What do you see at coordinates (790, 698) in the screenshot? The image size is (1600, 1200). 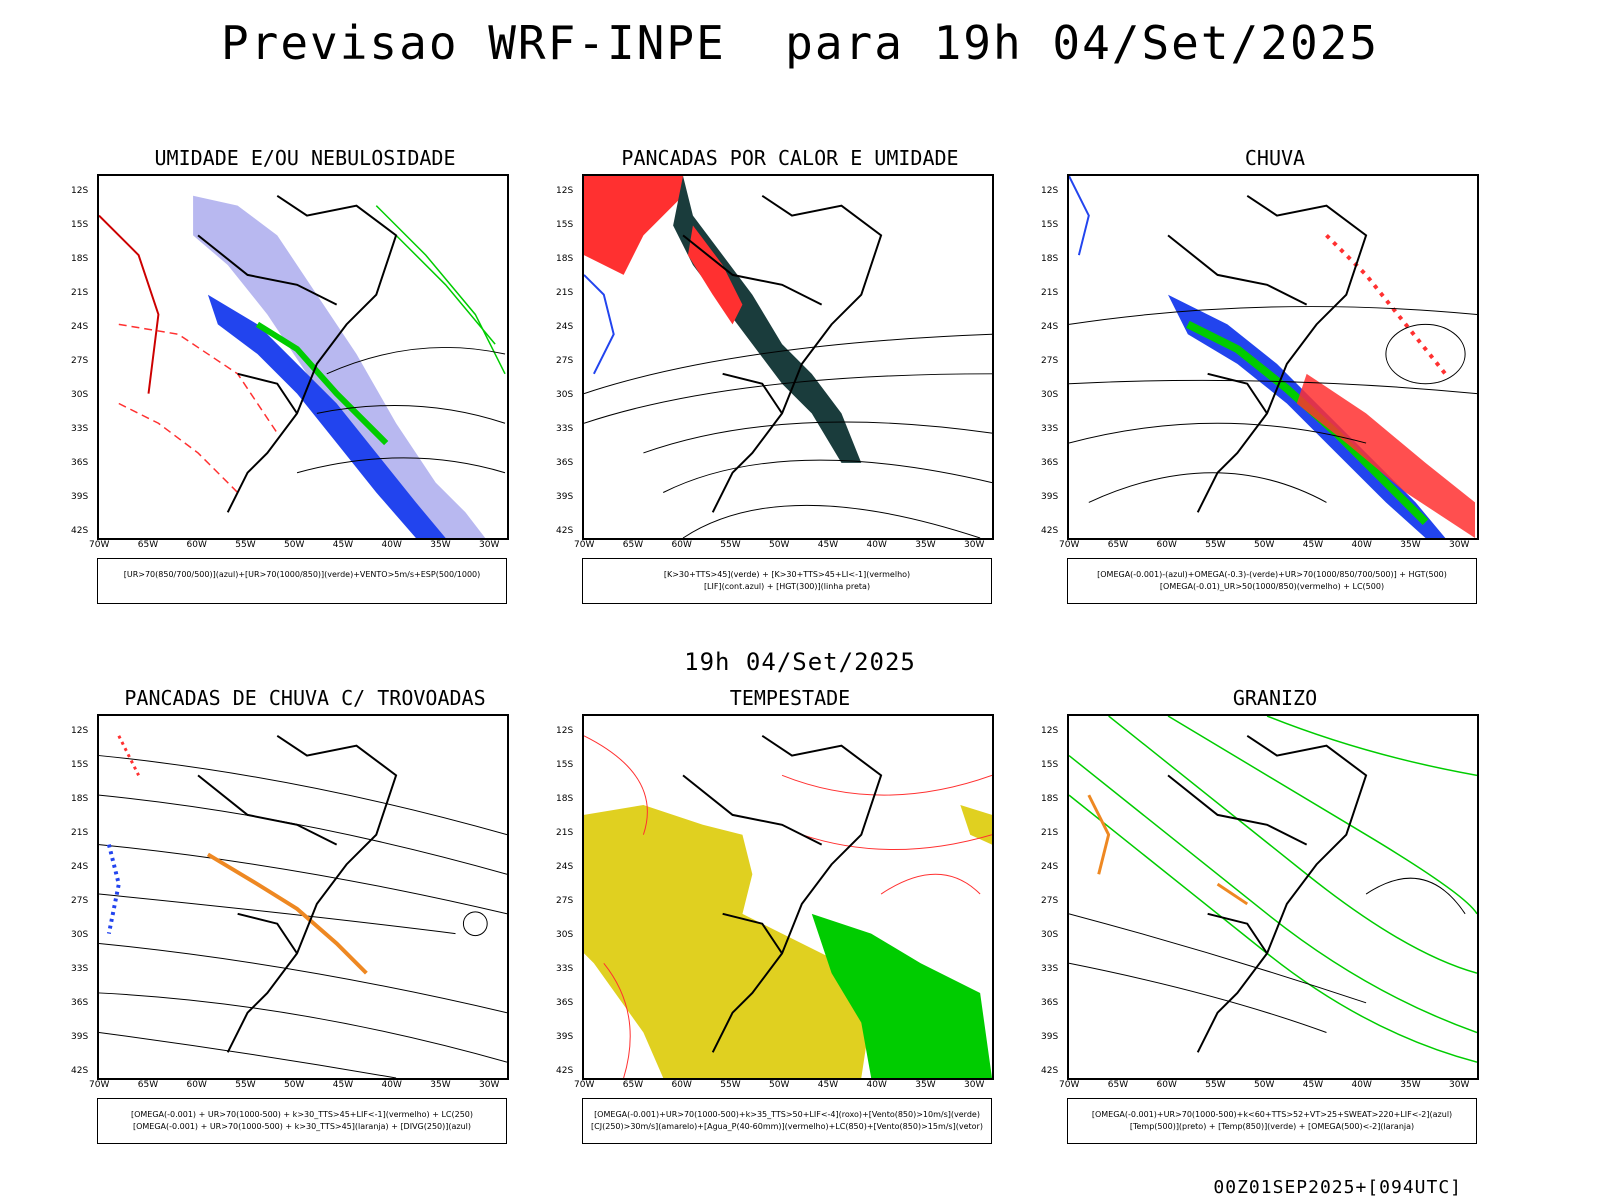 I see `panel-title: TEMPESTADE` at bounding box center [790, 698].